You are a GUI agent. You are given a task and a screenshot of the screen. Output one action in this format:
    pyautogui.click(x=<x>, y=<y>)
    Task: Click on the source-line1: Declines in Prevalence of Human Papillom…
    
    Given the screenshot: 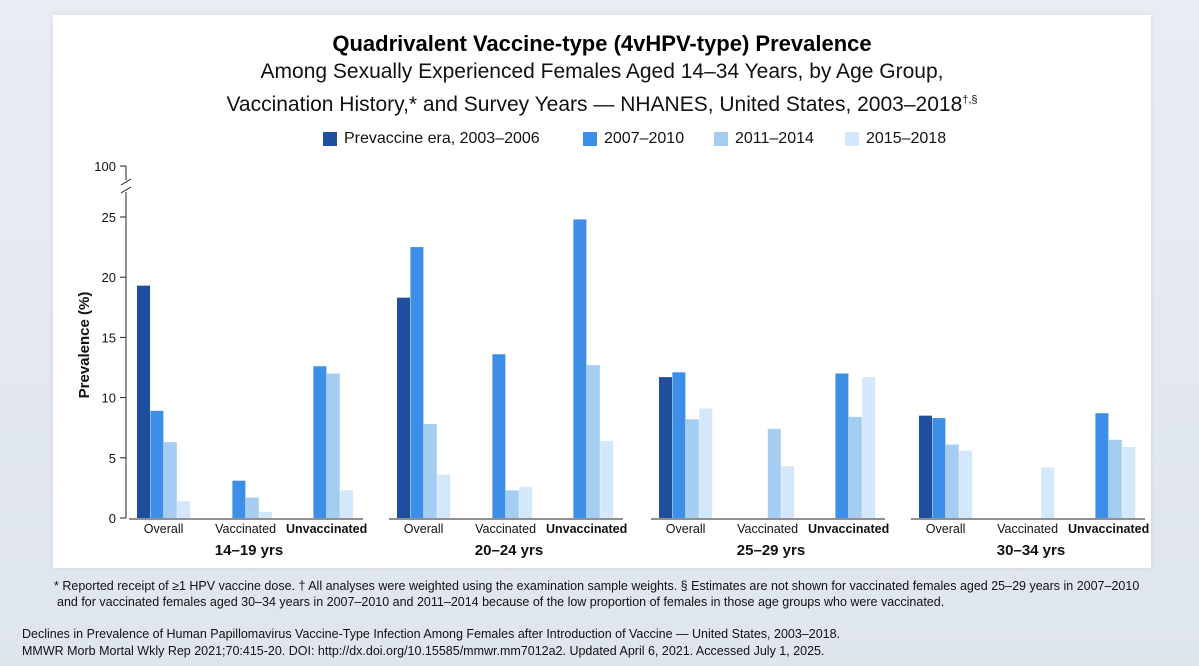 What is the action you would take?
    pyautogui.click(x=431, y=634)
    